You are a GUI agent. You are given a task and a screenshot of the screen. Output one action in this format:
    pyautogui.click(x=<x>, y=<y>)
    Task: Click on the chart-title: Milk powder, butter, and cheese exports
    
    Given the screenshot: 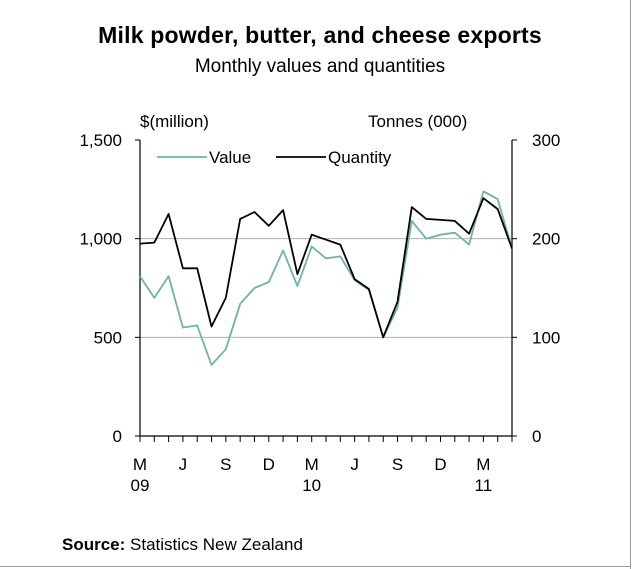 What is the action you would take?
    pyautogui.click(x=320, y=35)
    